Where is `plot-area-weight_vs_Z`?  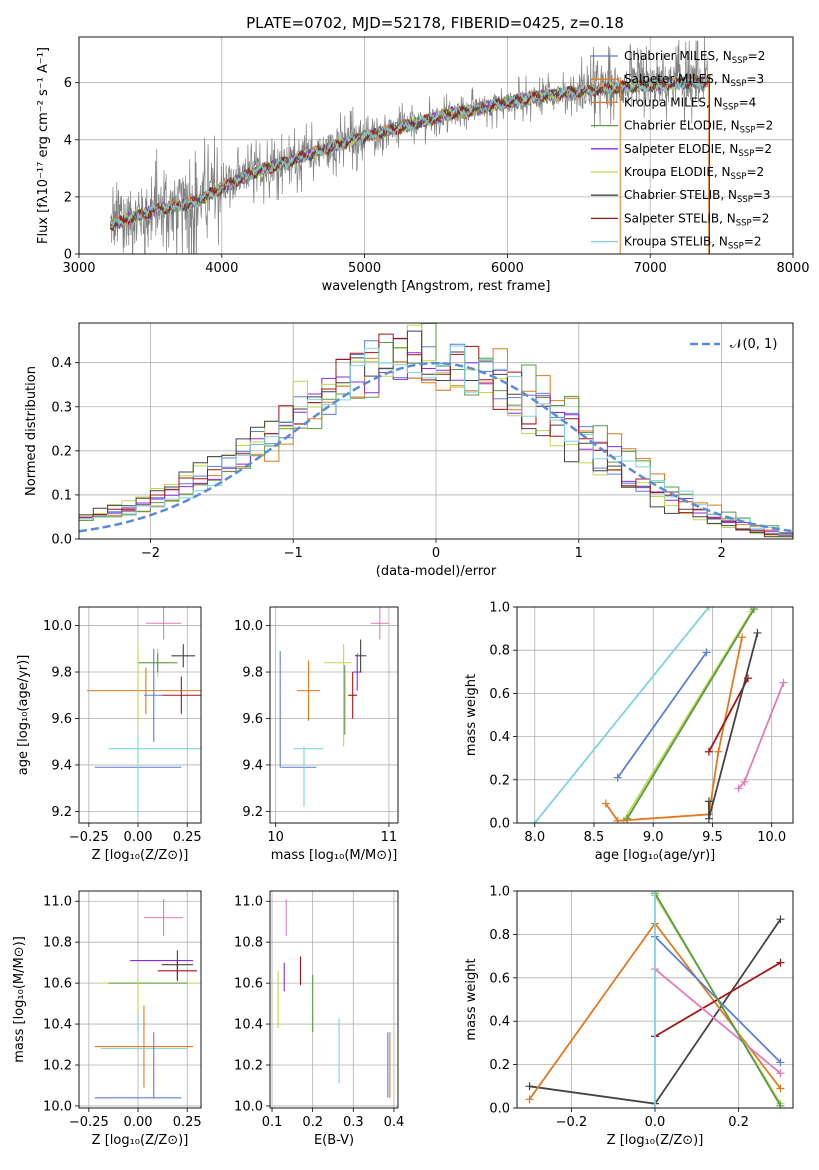
plot-area-weight_vs_Z is located at coordinates (655, 999).